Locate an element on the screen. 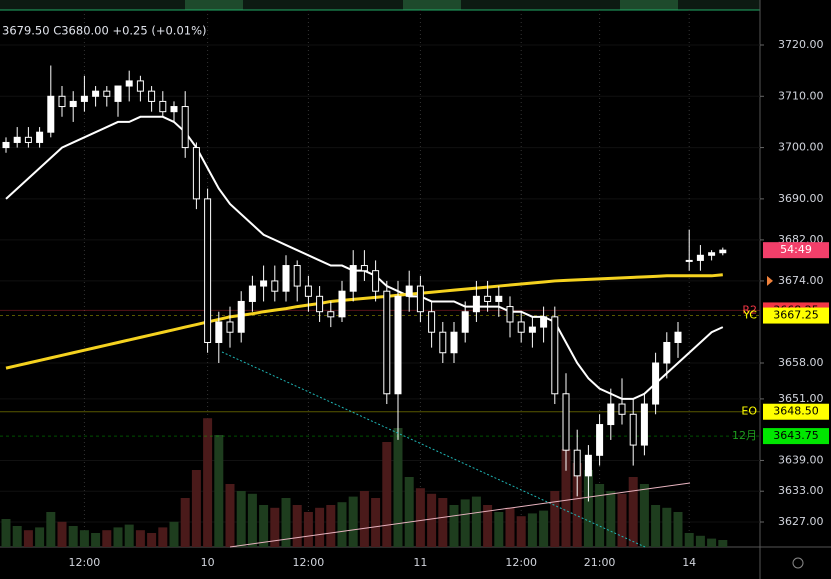 The image size is (831, 579). countdown-tag is located at coordinates (796, 250).